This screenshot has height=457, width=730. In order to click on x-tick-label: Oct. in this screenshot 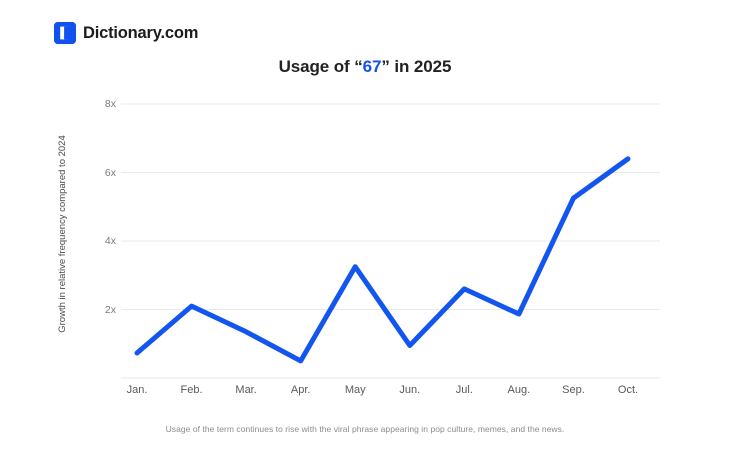, I will do `click(628, 390)`.